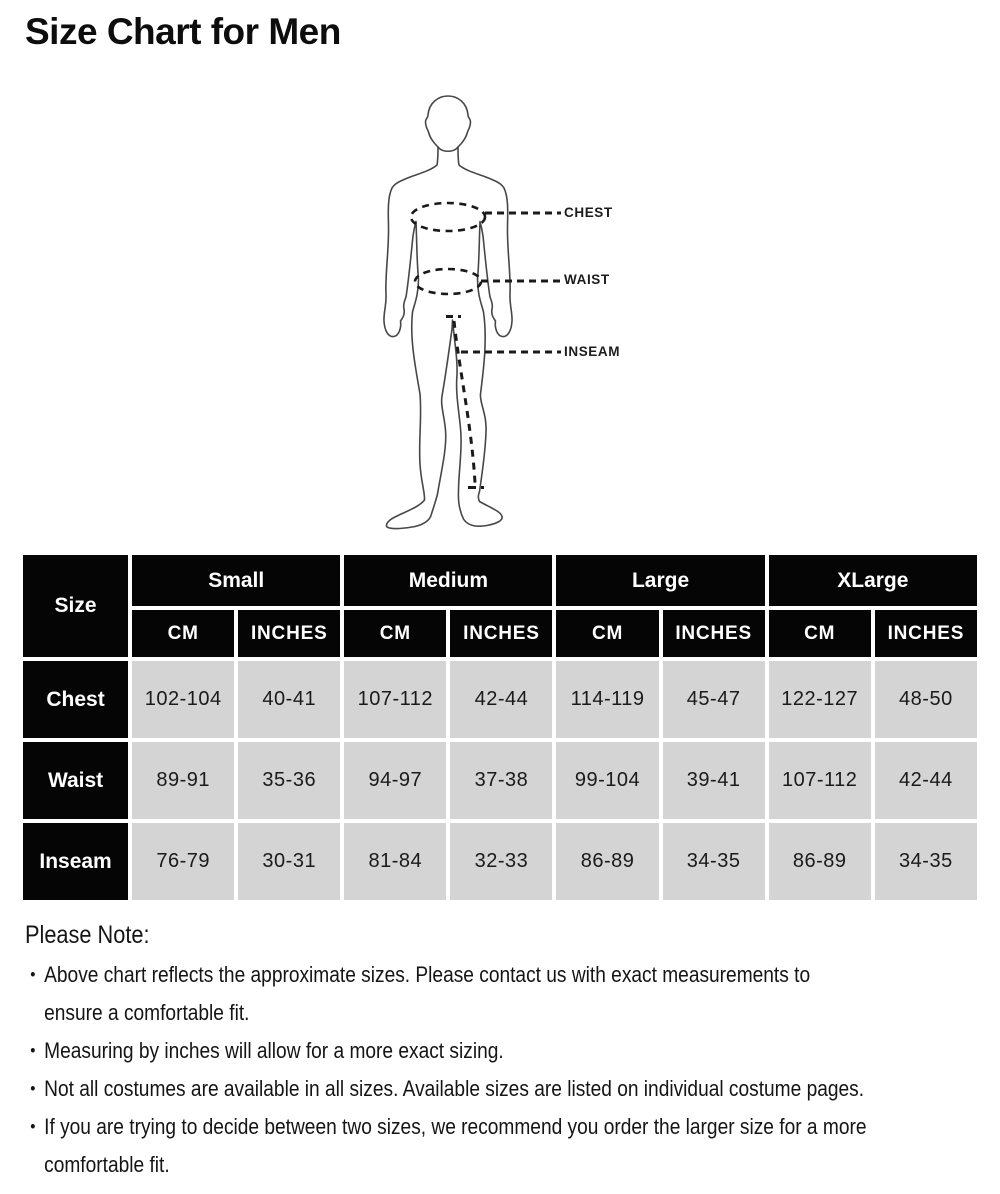 The image size is (1000, 1194). What do you see at coordinates (76, 699) in the screenshot?
I see `row-header-chest: Chest` at bounding box center [76, 699].